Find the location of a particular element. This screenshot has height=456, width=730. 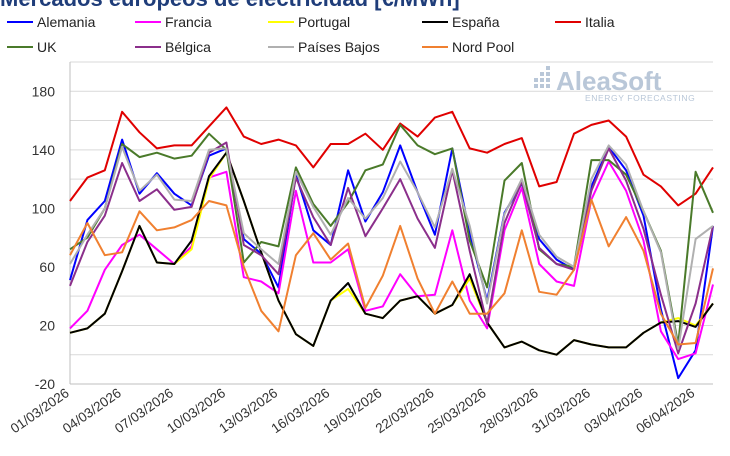

legend-label: Bélgica is located at coordinates (188, 47).